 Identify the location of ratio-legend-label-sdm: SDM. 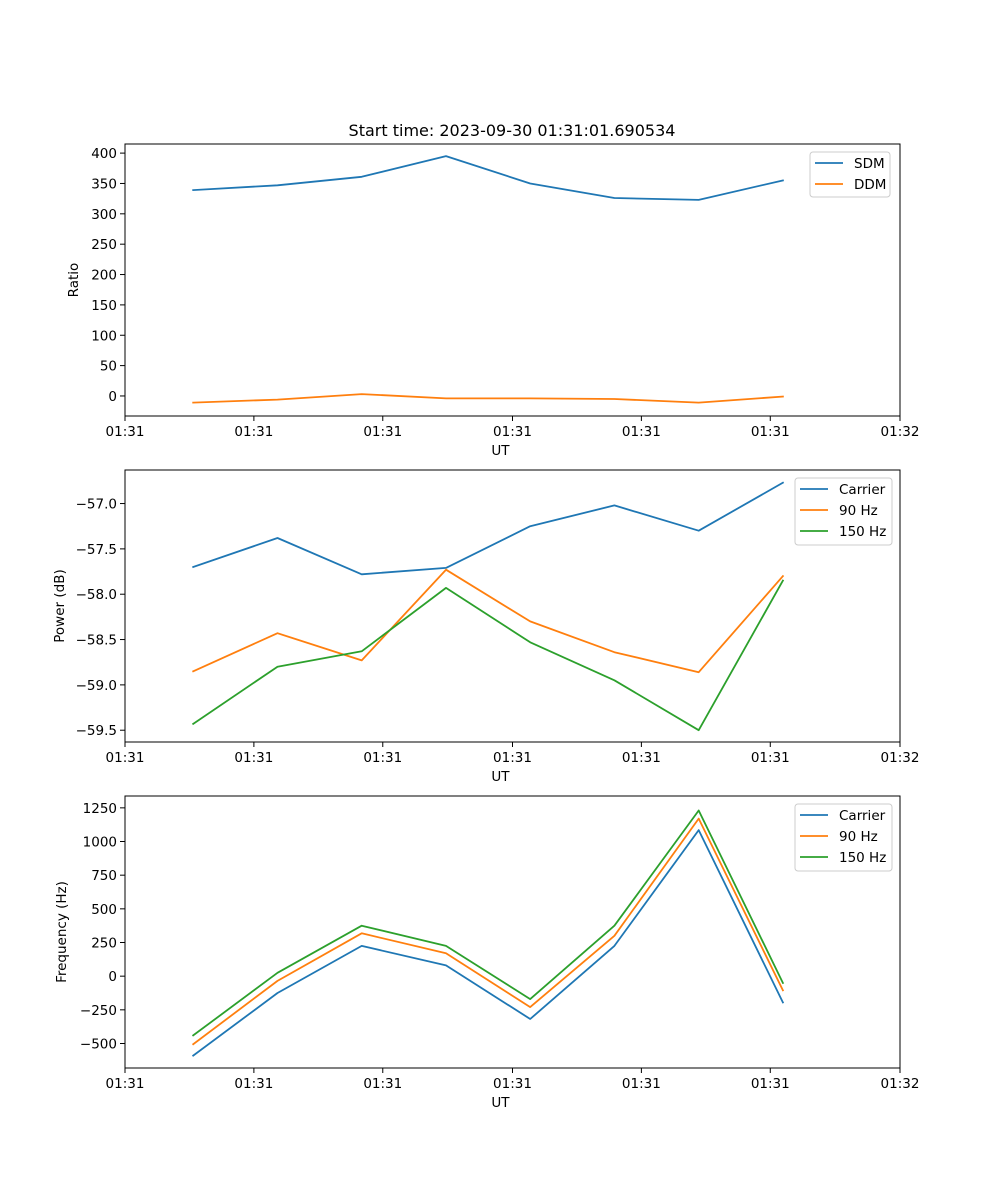
(869, 164).